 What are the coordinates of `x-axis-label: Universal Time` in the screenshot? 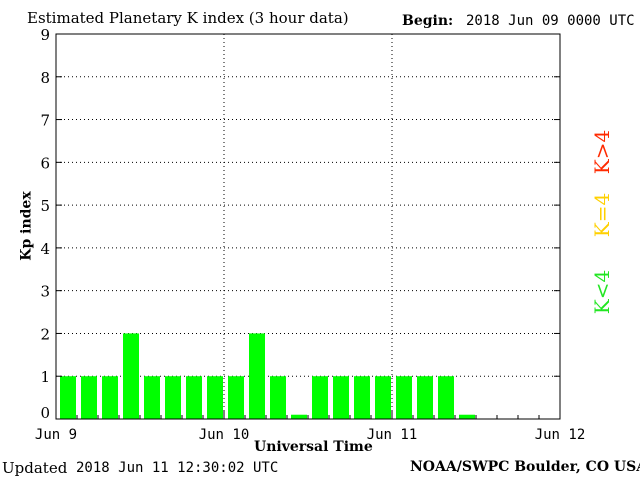 It's located at (313, 447).